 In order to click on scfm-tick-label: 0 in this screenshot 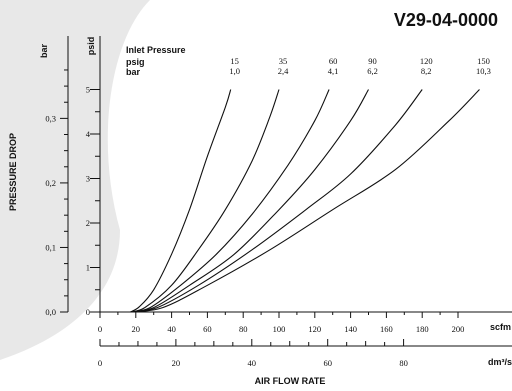, I will do `click(100, 329)`.